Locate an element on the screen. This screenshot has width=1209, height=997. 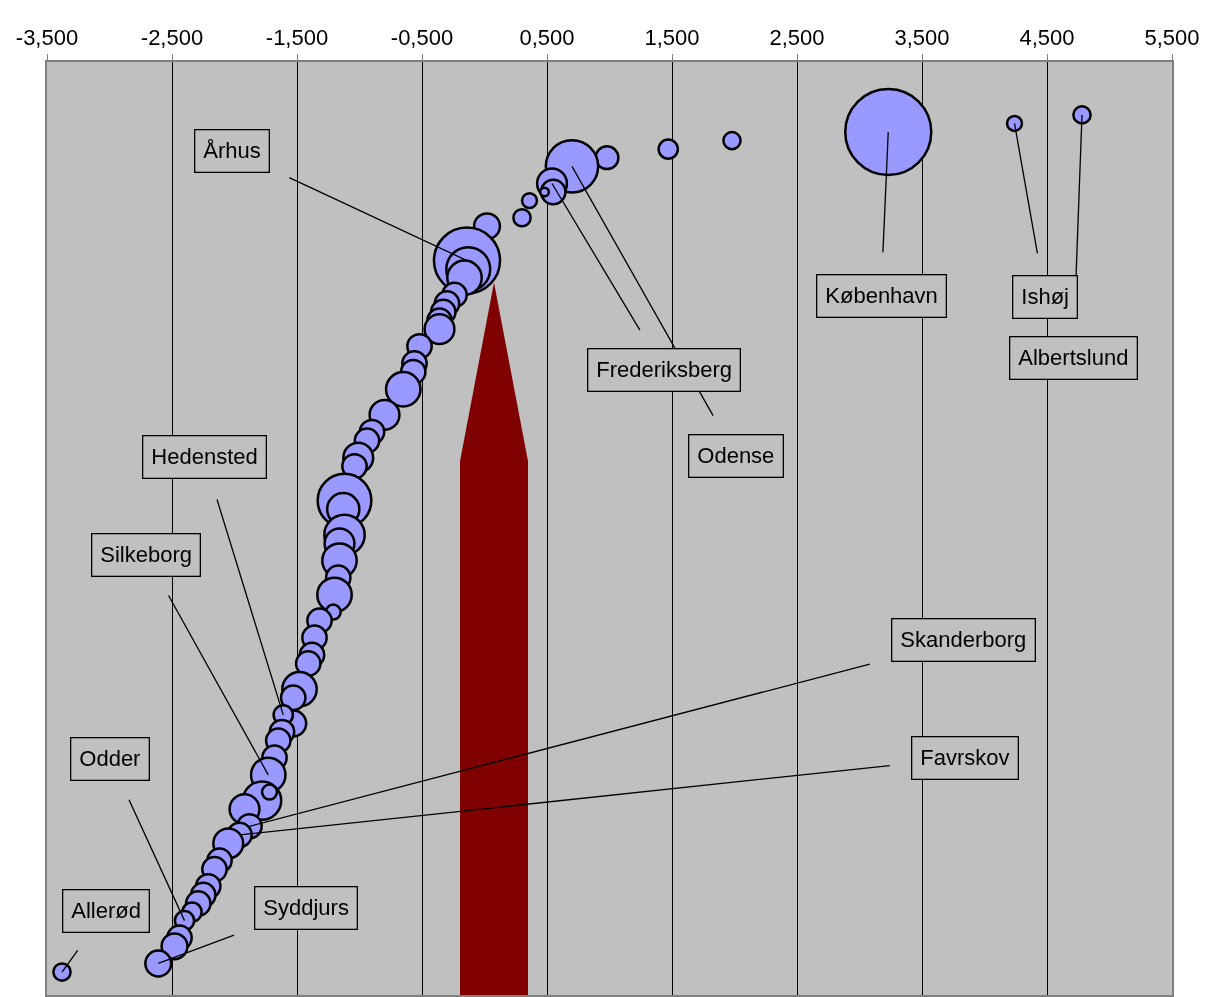
x-tick-label: -0,500 is located at coordinates (422, 38).